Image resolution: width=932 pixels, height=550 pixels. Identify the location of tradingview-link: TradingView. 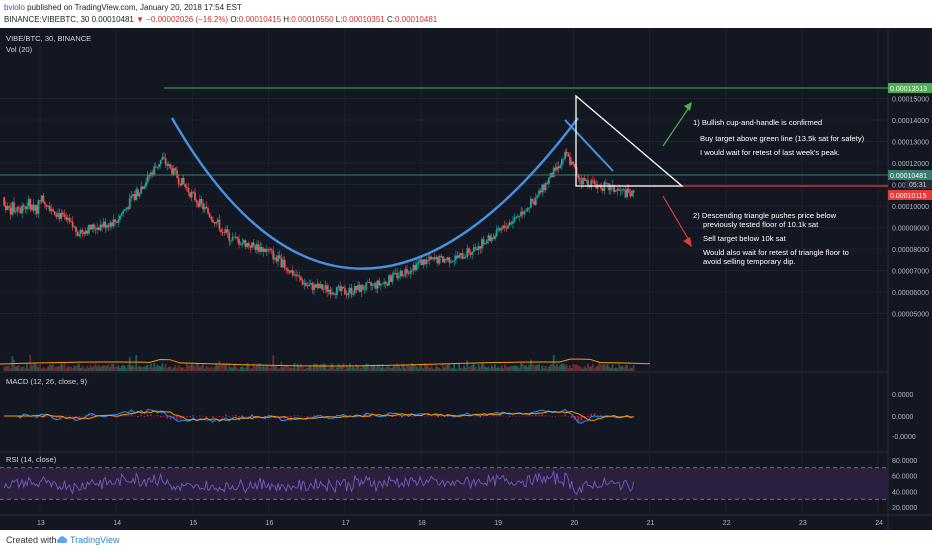
(95, 540).